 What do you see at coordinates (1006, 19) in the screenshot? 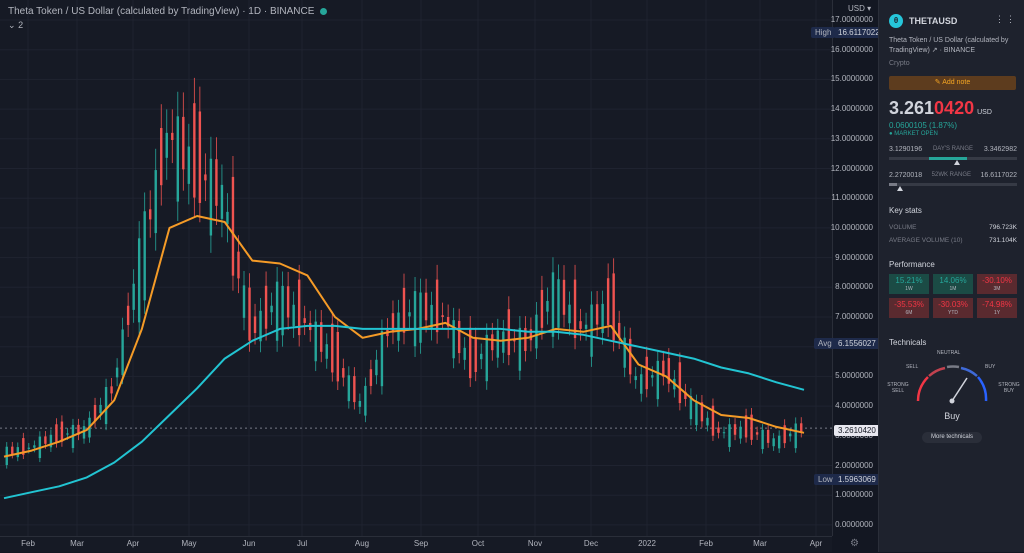
I see `grid-menu-icon: ⋮⋮` at bounding box center [1006, 19].